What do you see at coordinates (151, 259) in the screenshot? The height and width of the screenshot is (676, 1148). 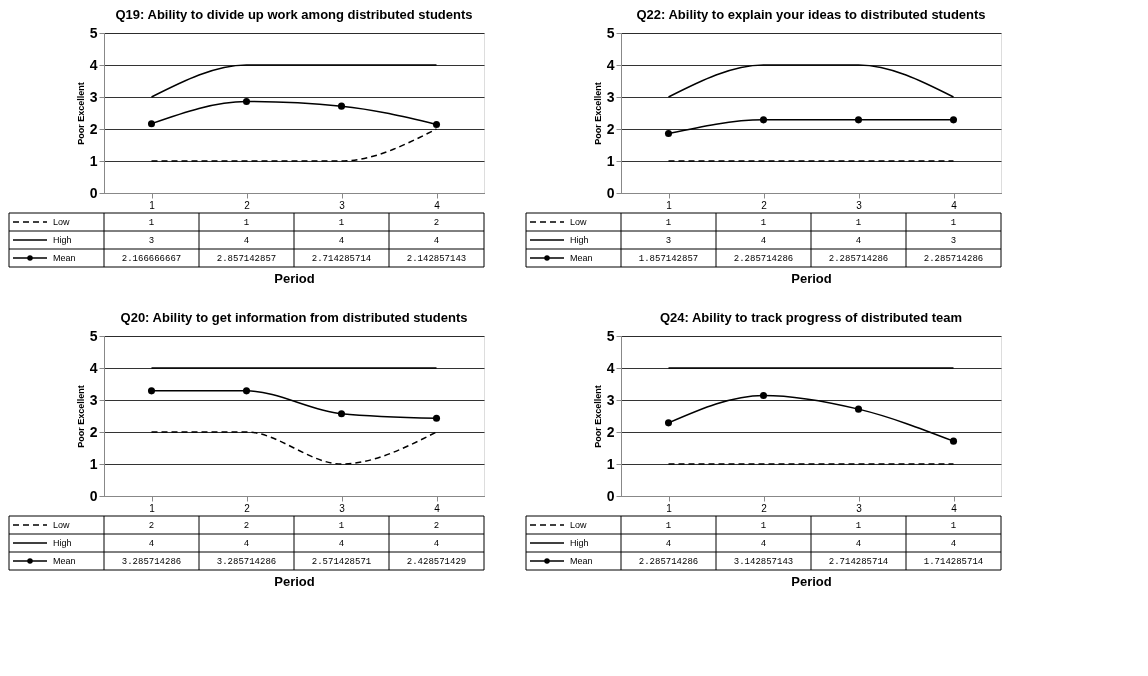 I see `data-label: 2.166666667` at bounding box center [151, 259].